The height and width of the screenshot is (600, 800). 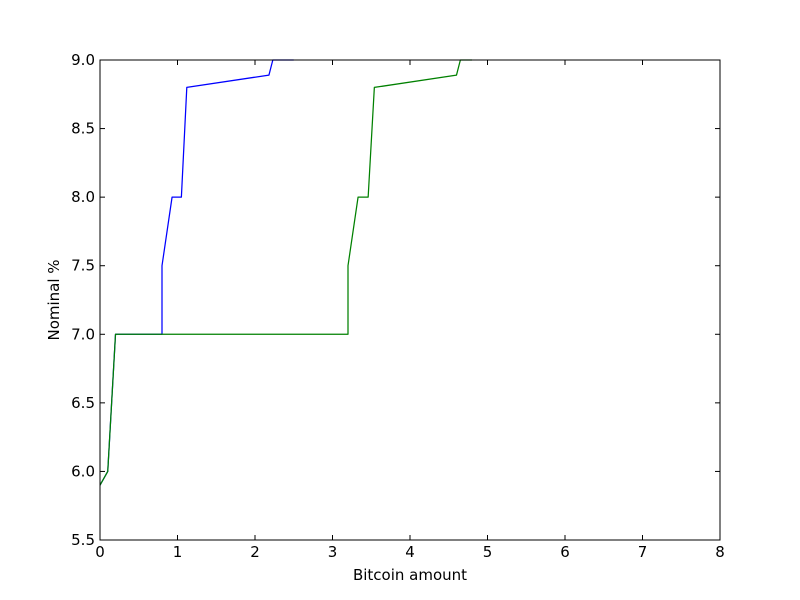 What do you see at coordinates (488, 552) in the screenshot?
I see `x-tick-label-5: 5` at bounding box center [488, 552].